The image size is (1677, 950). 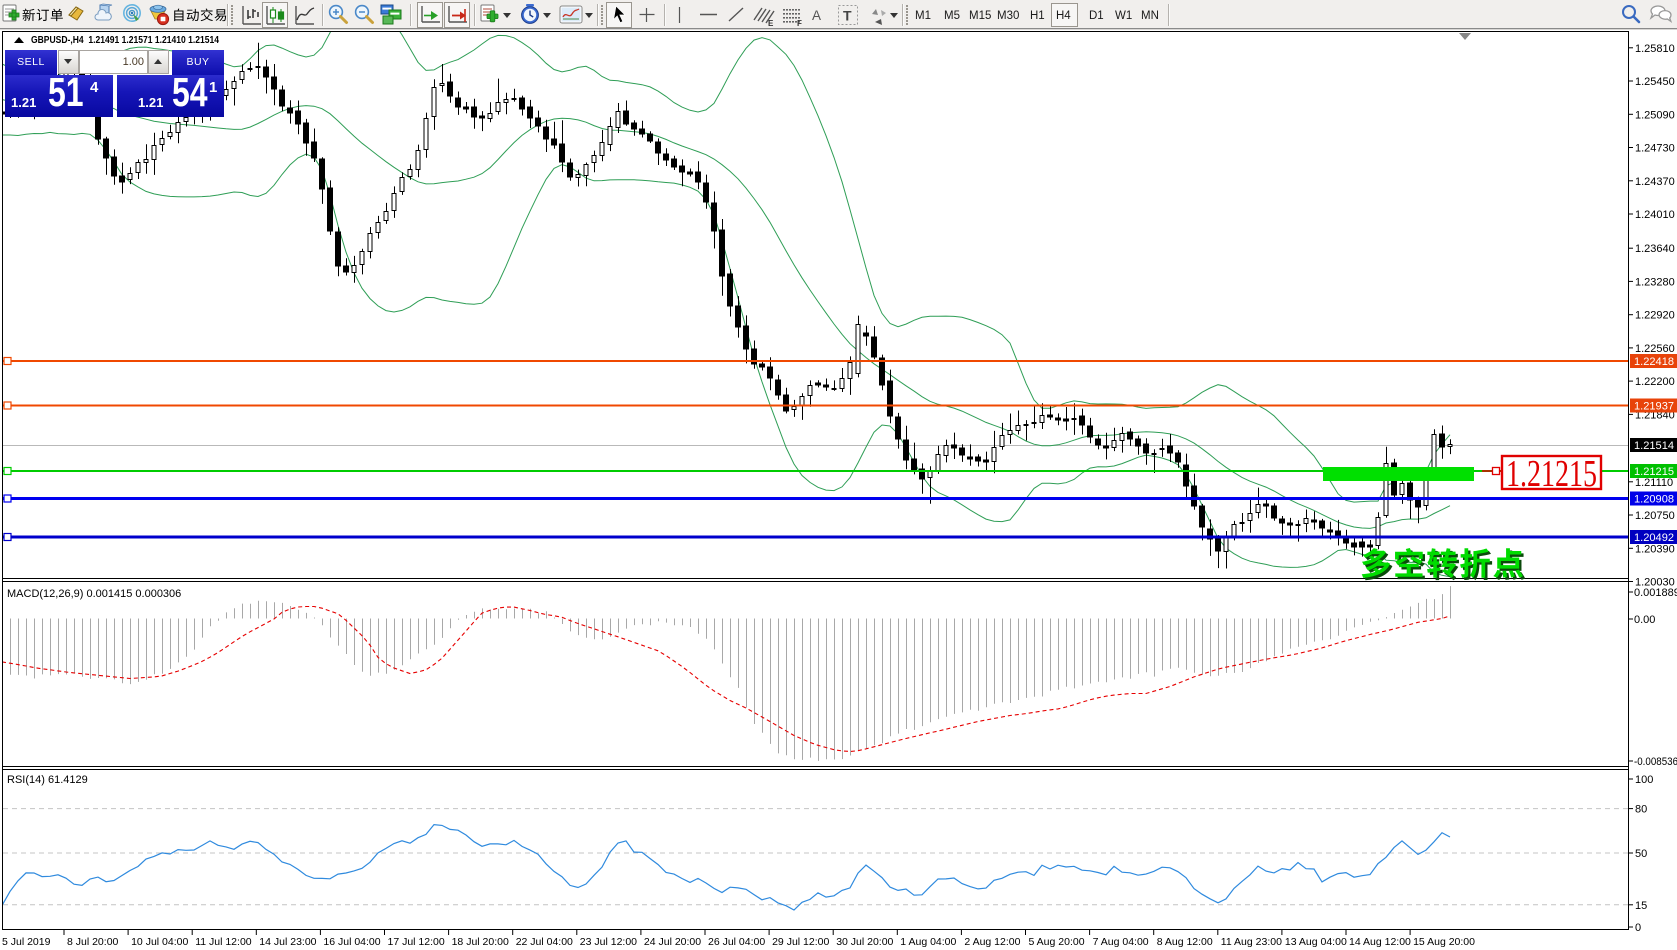 I want to click on svg-text: 1.23640, so click(x=1655, y=249).